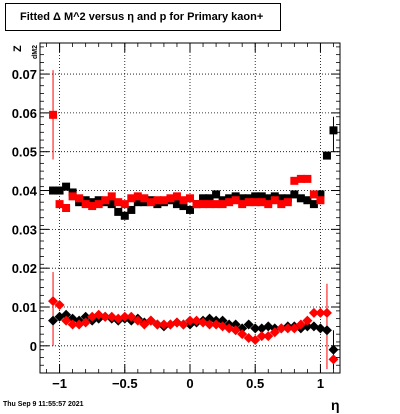 This screenshot has height=414, width=400. Describe the element at coordinates (24, 268) in the screenshot. I see `y-tick-label: 0.02` at that location.